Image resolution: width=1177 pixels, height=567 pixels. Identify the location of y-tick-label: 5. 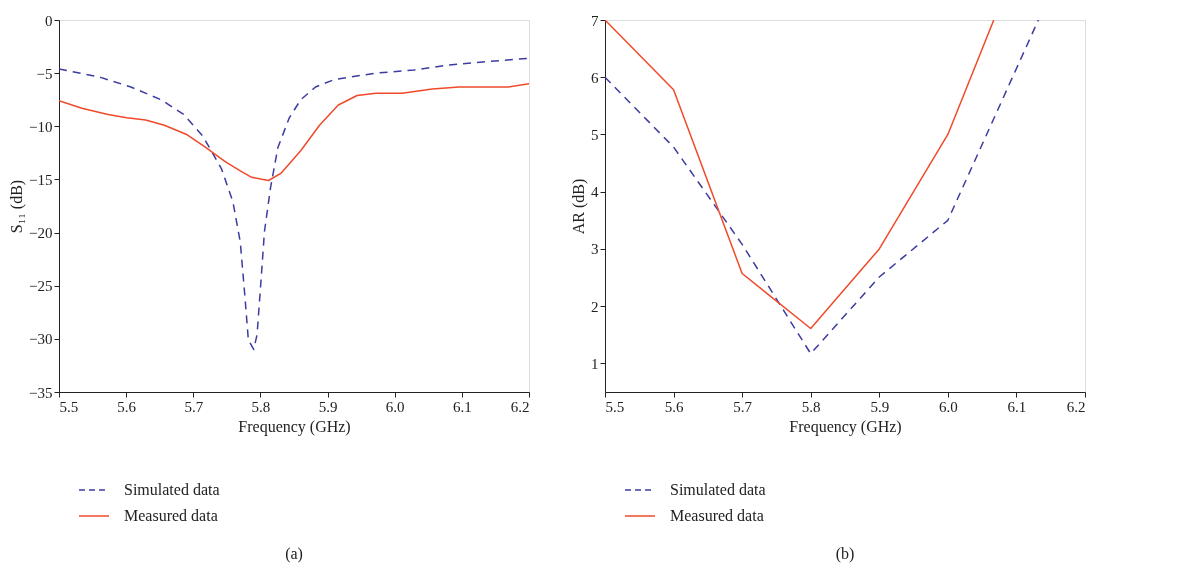
(595, 134).